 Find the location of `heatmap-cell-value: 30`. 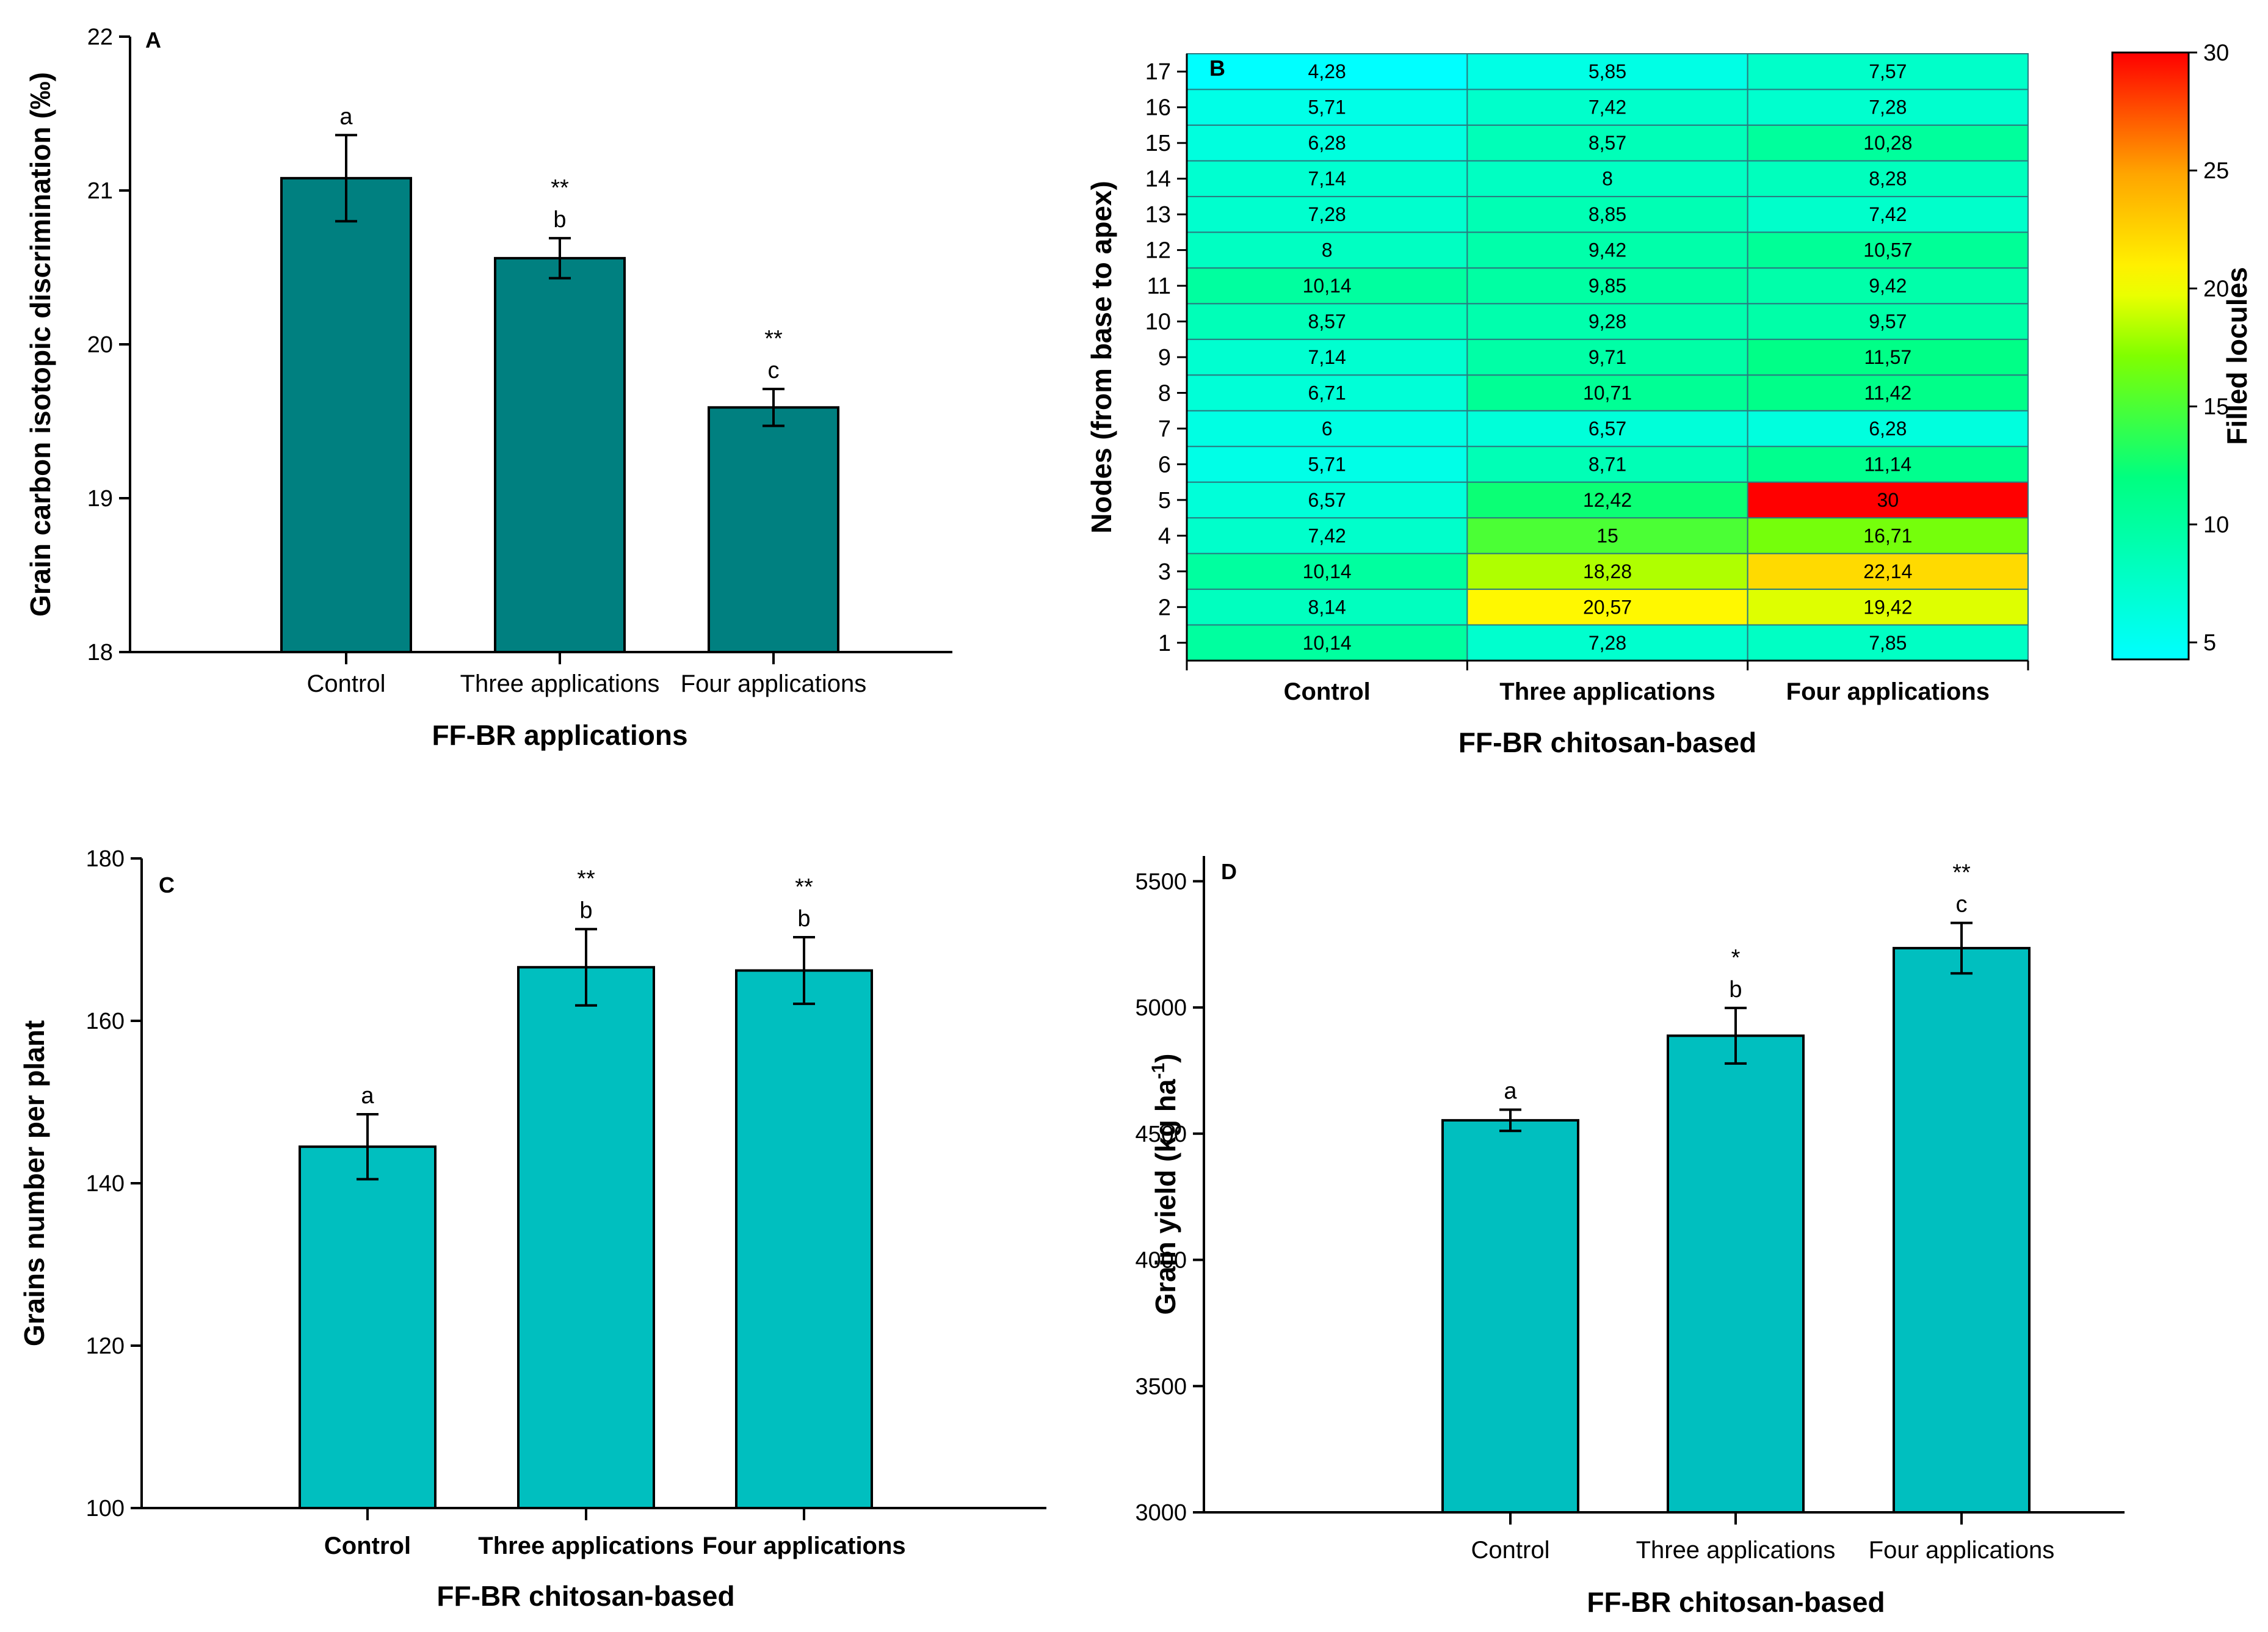

heatmap-cell-value: 30 is located at coordinates (1888, 500).